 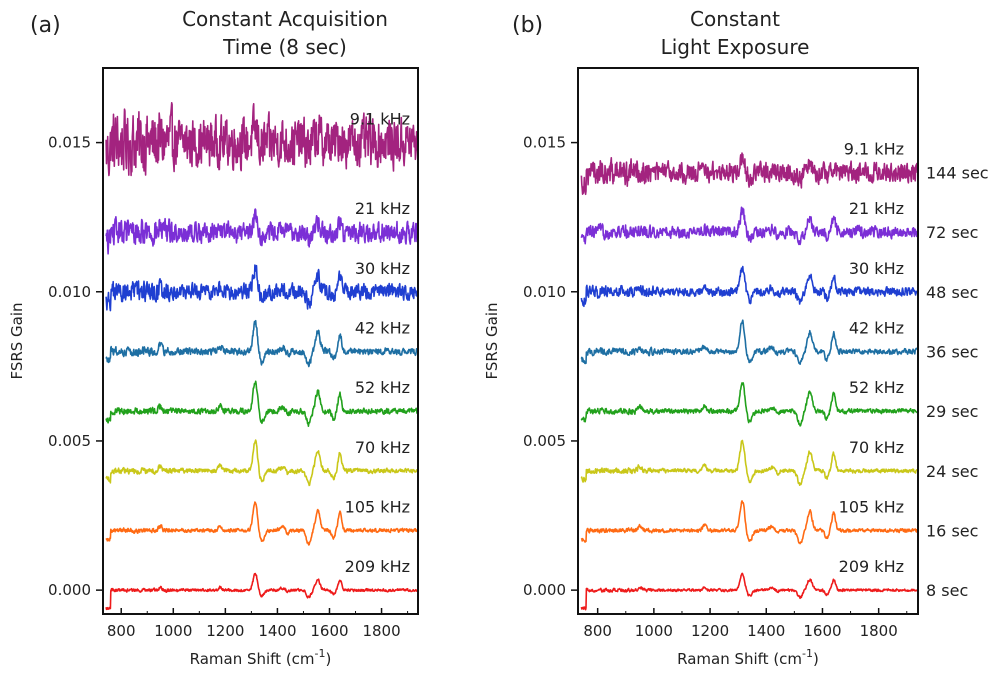 What do you see at coordinates (952, 530) in the screenshot?
I see `time-label: 16 sec` at bounding box center [952, 530].